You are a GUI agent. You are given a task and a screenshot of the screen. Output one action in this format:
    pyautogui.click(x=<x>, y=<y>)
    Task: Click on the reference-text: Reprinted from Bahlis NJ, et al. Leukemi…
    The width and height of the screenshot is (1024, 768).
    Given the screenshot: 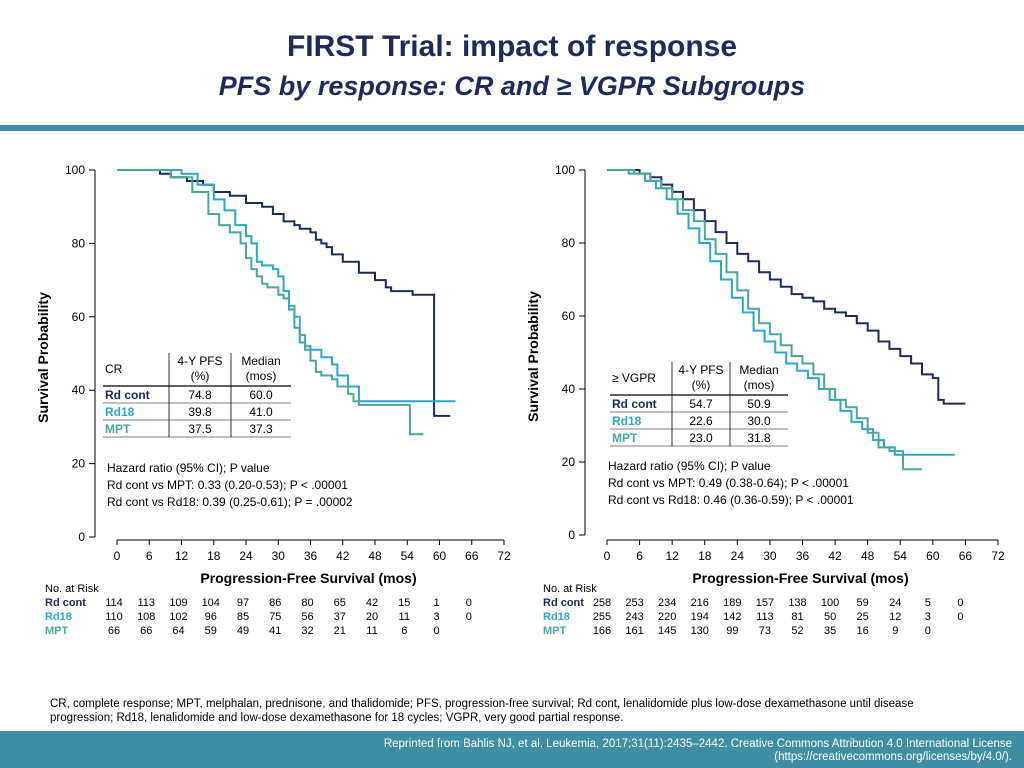 What is the action you would take?
    pyautogui.click(x=697, y=750)
    